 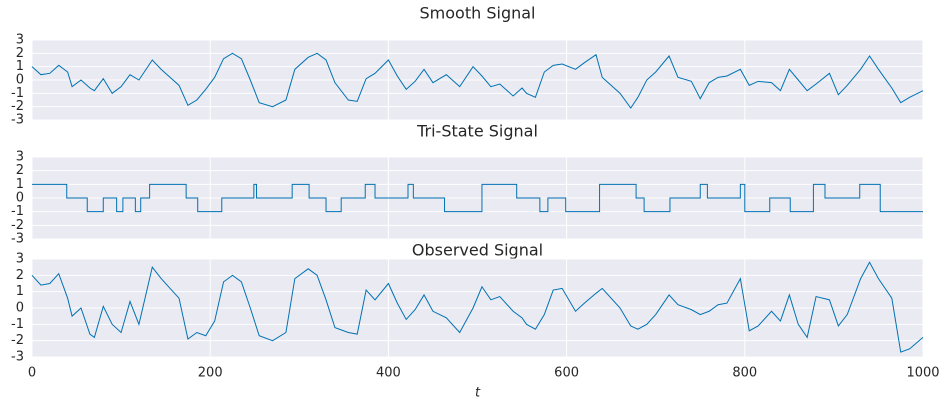 I want to click on x-tick-label: 1000, so click(x=922, y=373).